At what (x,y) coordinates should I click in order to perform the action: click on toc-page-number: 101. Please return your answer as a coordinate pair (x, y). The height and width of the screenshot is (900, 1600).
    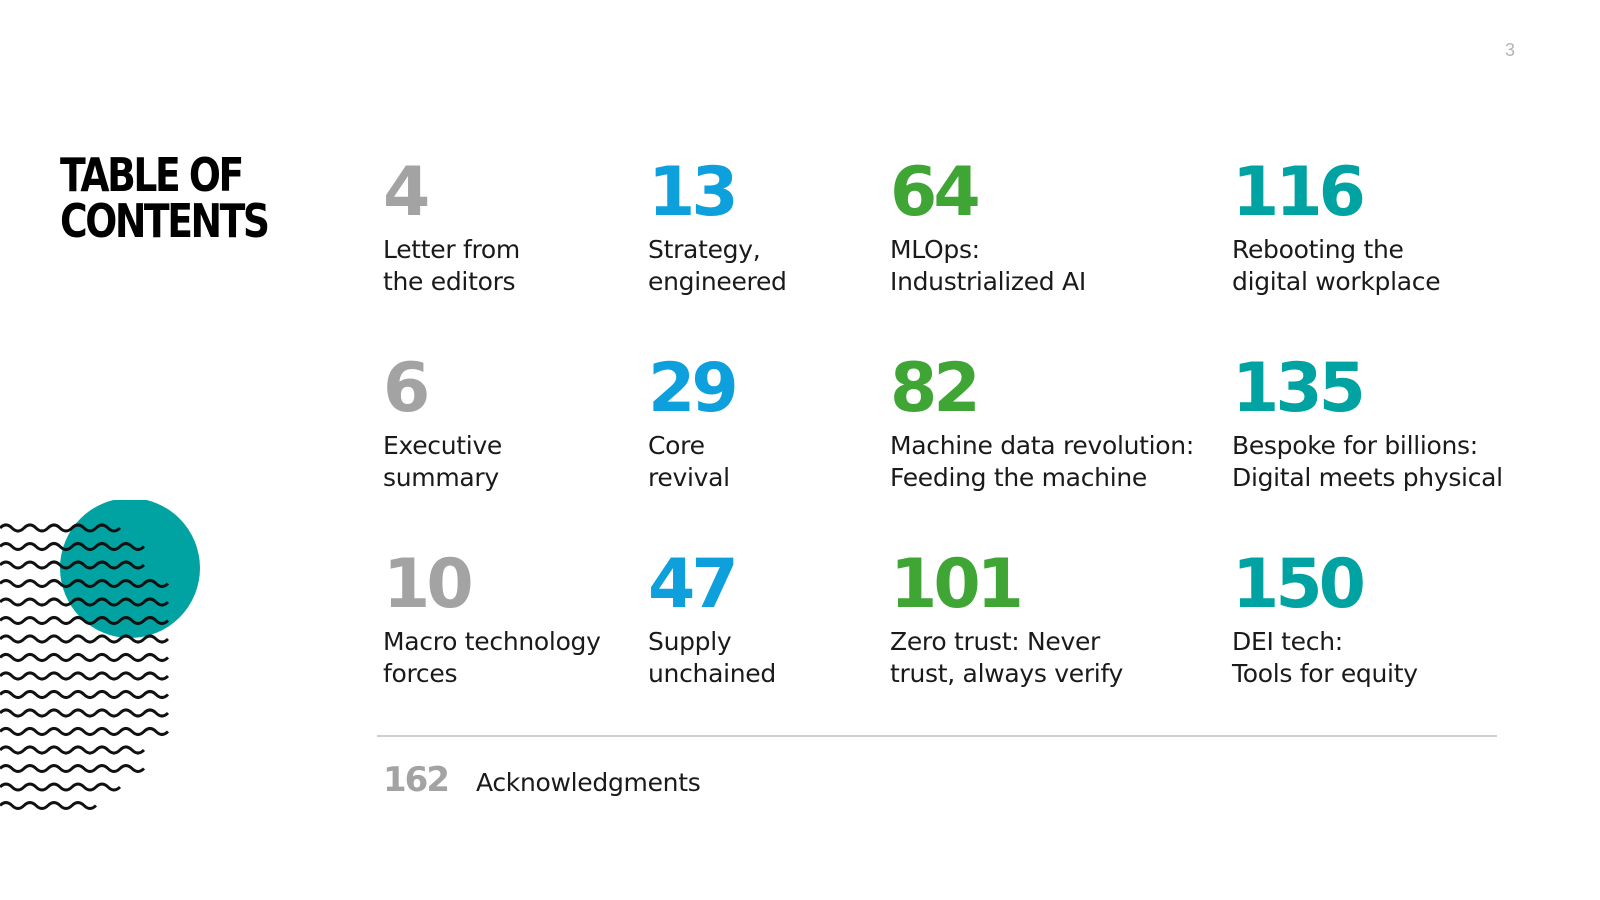
    Looking at the image, I should click on (957, 584).